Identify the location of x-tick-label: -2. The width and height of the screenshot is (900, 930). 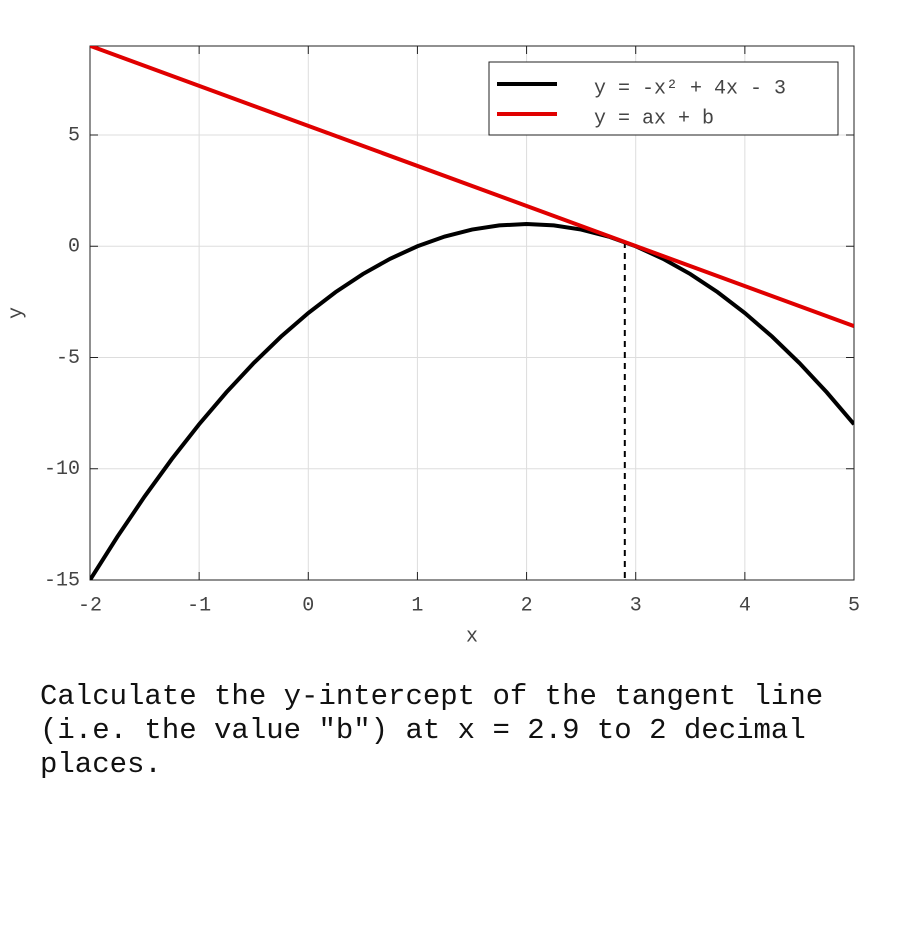
(90, 605).